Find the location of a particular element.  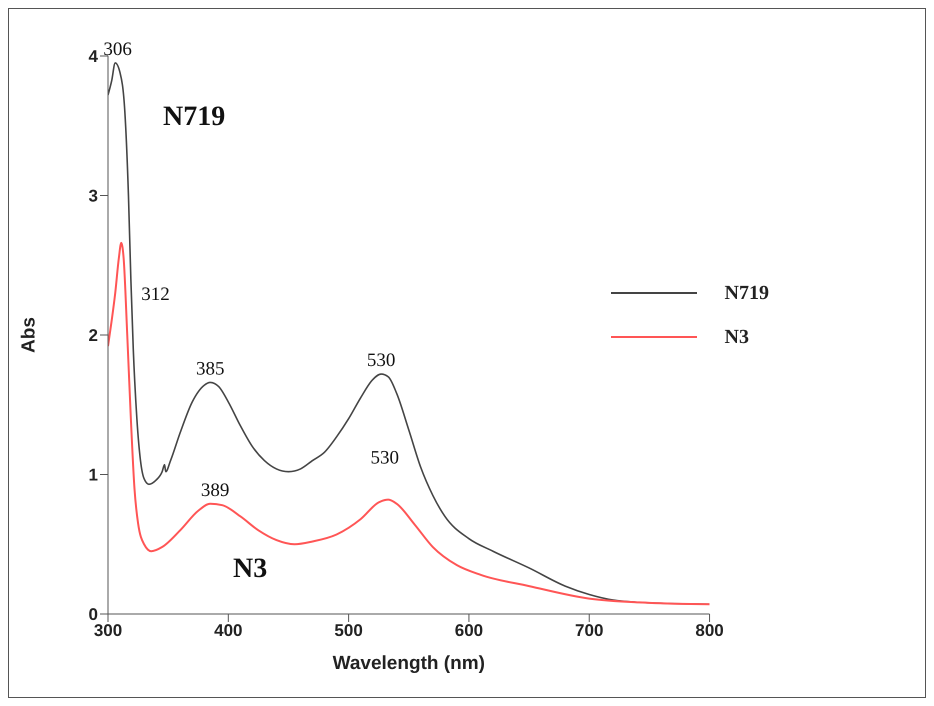

y-axis-title: Abs is located at coordinates (29, 335).